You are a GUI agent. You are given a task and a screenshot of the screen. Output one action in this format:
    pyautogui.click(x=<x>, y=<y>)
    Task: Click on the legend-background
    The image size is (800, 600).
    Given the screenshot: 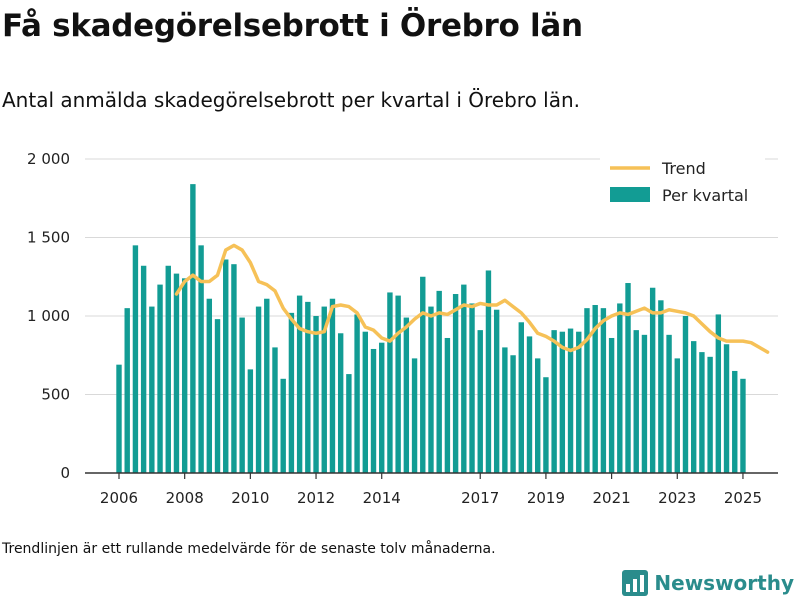 What is the action you would take?
    pyautogui.click(x=682, y=183)
    